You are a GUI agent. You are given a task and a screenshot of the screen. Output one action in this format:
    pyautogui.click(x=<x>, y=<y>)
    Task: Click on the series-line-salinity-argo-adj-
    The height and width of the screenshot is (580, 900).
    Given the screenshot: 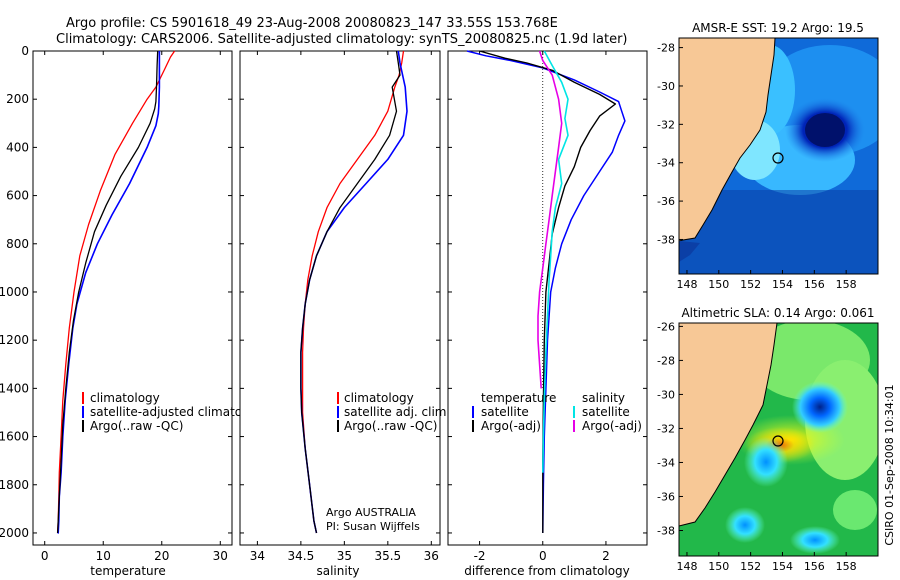 What is the action you would take?
    pyautogui.click(x=550, y=219)
    